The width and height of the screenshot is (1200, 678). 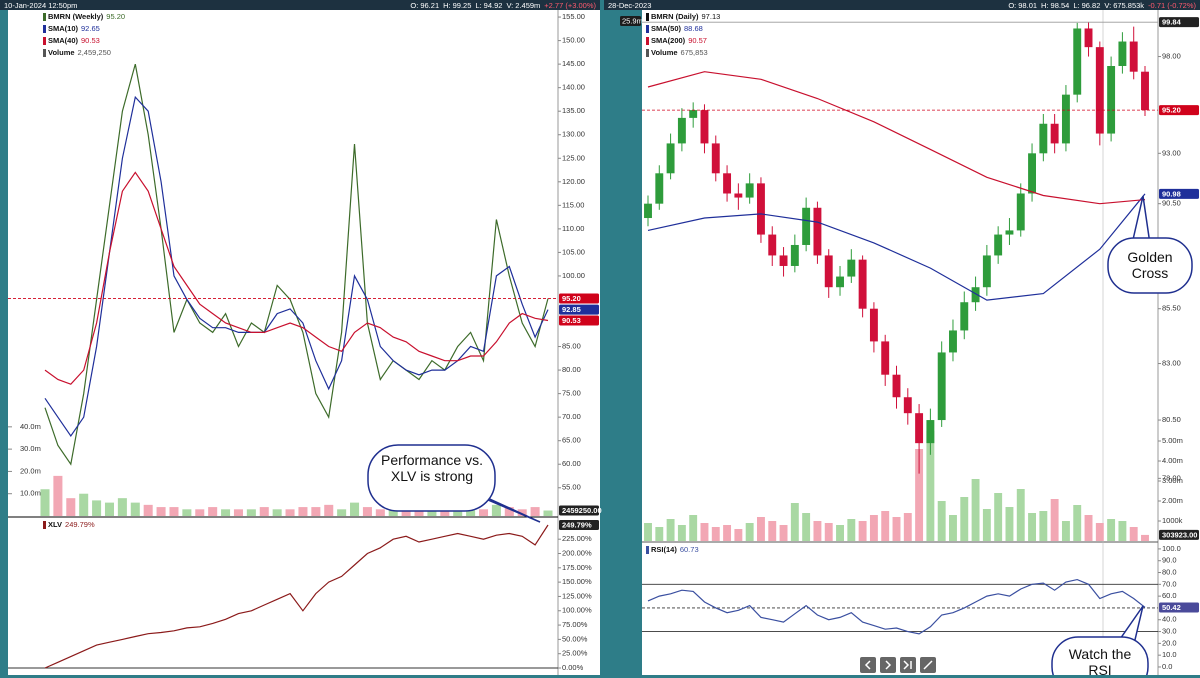 I want to click on y-tick-label: 0.00%, so click(x=573, y=667).